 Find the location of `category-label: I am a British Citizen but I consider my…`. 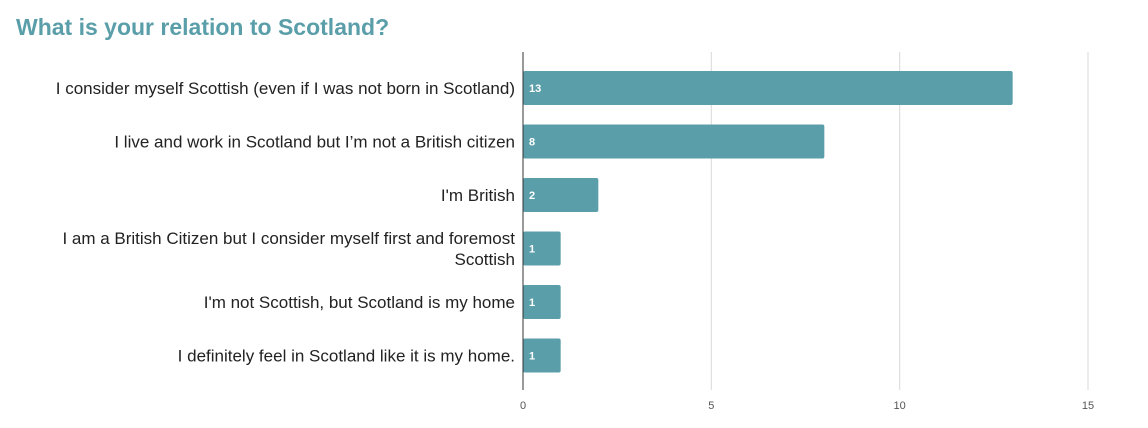

category-label: I am a British Citizen but I consider my… is located at coordinates (288, 249).